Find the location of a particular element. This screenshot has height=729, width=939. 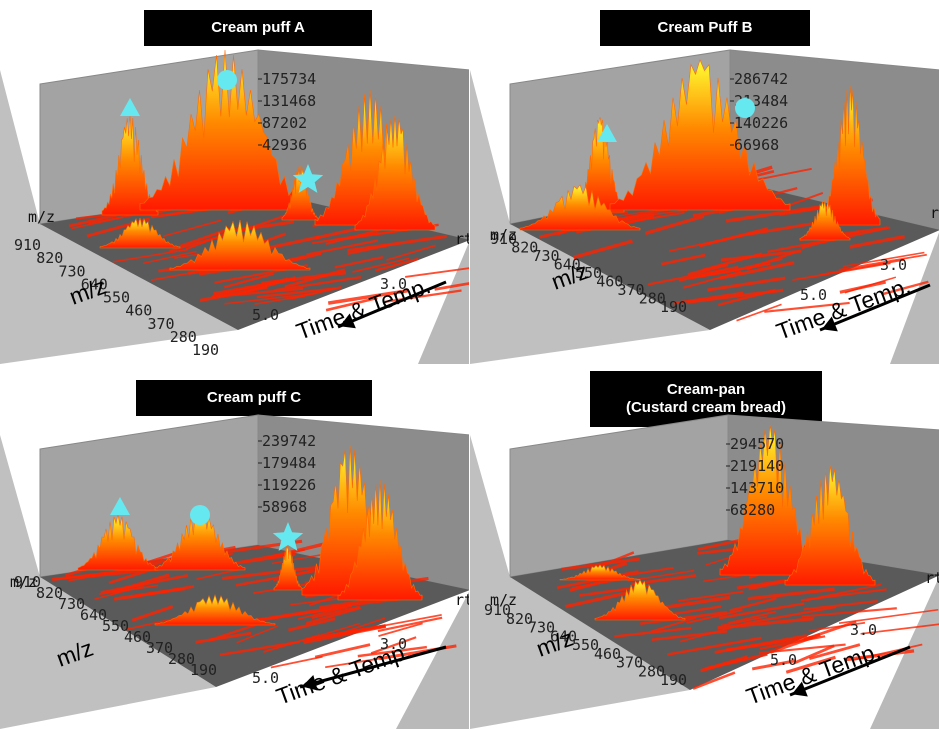

mz-tick-label: 190 is located at coordinates (205, 350).